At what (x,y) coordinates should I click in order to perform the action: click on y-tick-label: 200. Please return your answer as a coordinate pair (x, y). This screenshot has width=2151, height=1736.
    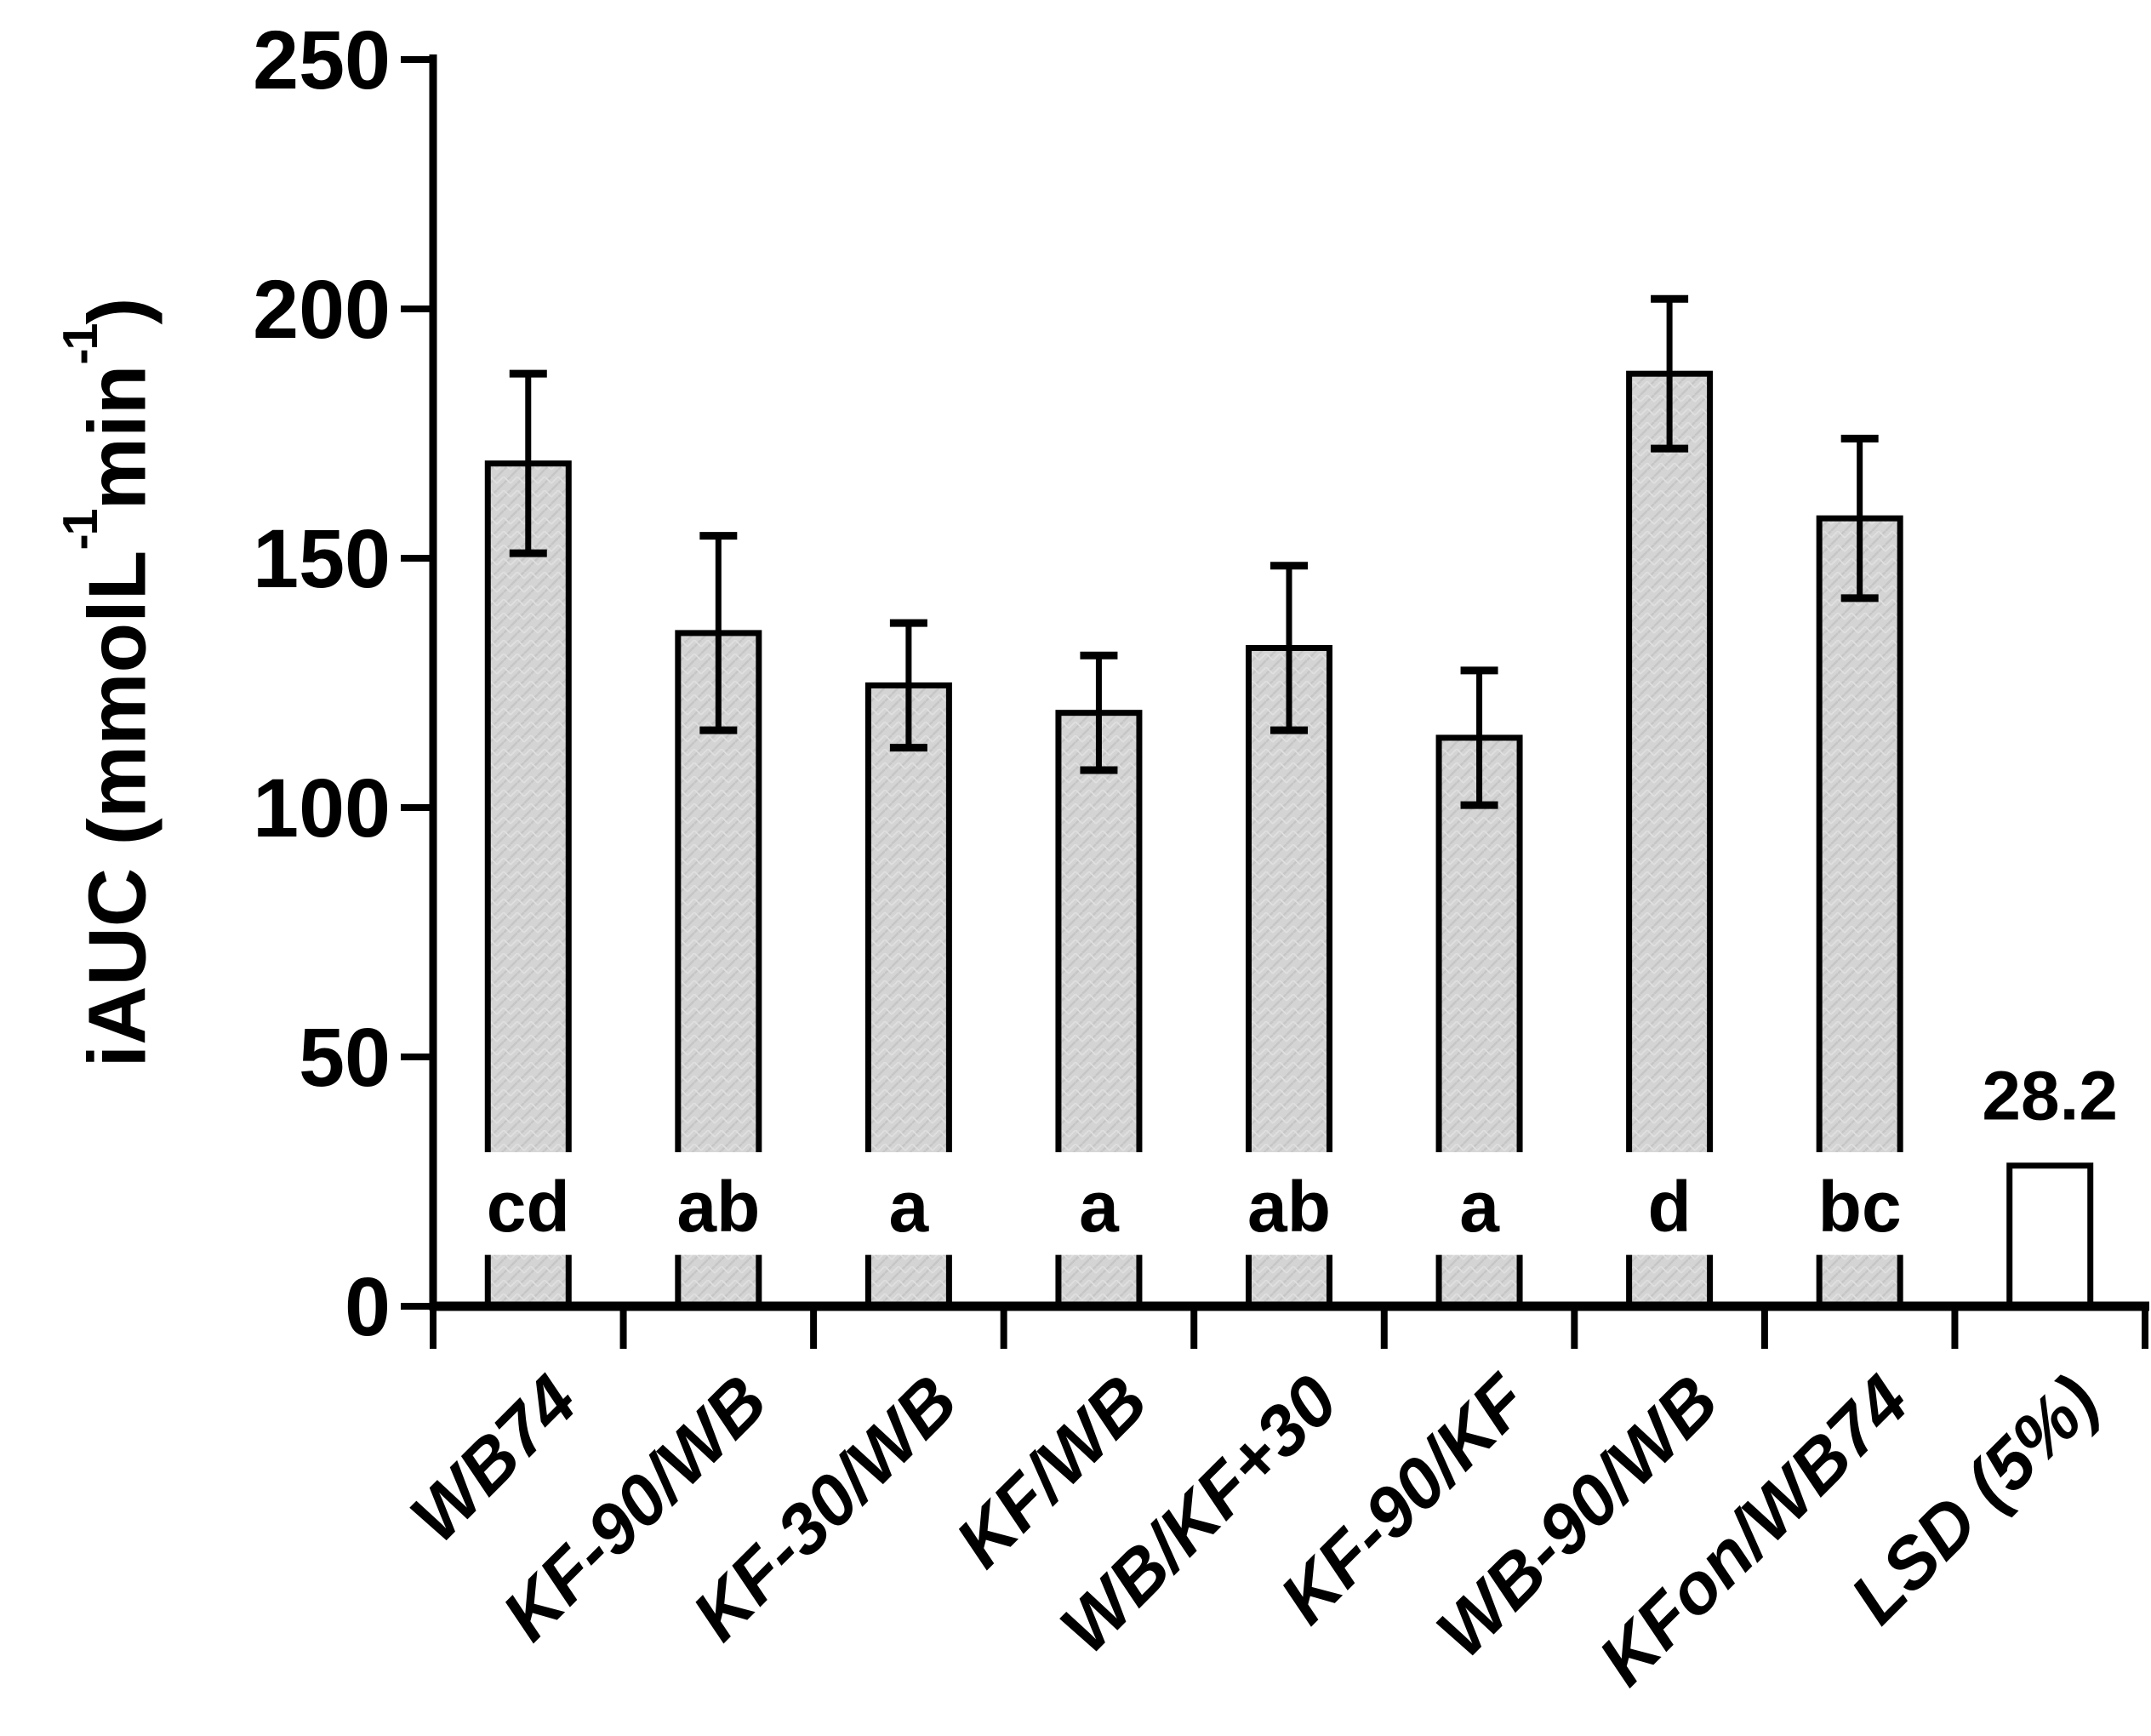
    Looking at the image, I should click on (322, 309).